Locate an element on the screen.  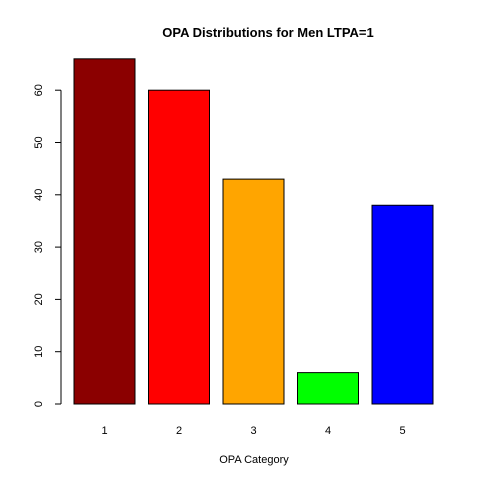
x-tick-label-2: 2 is located at coordinates (179, 431).